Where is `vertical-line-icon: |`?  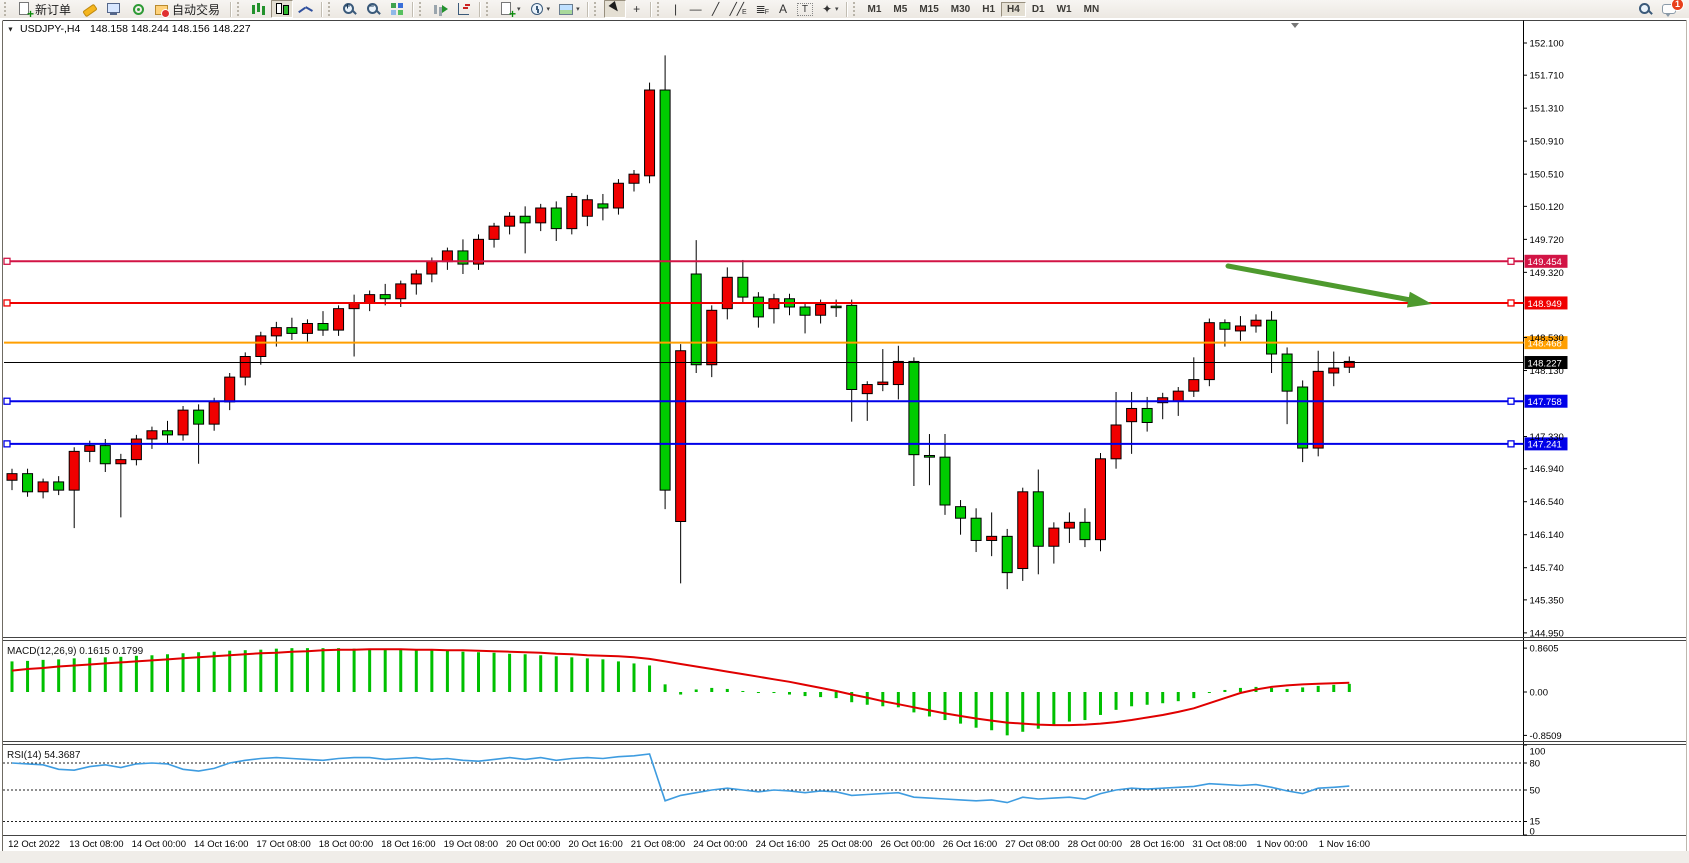
vertical-line-icon: | is located at coordinates (676, 9).